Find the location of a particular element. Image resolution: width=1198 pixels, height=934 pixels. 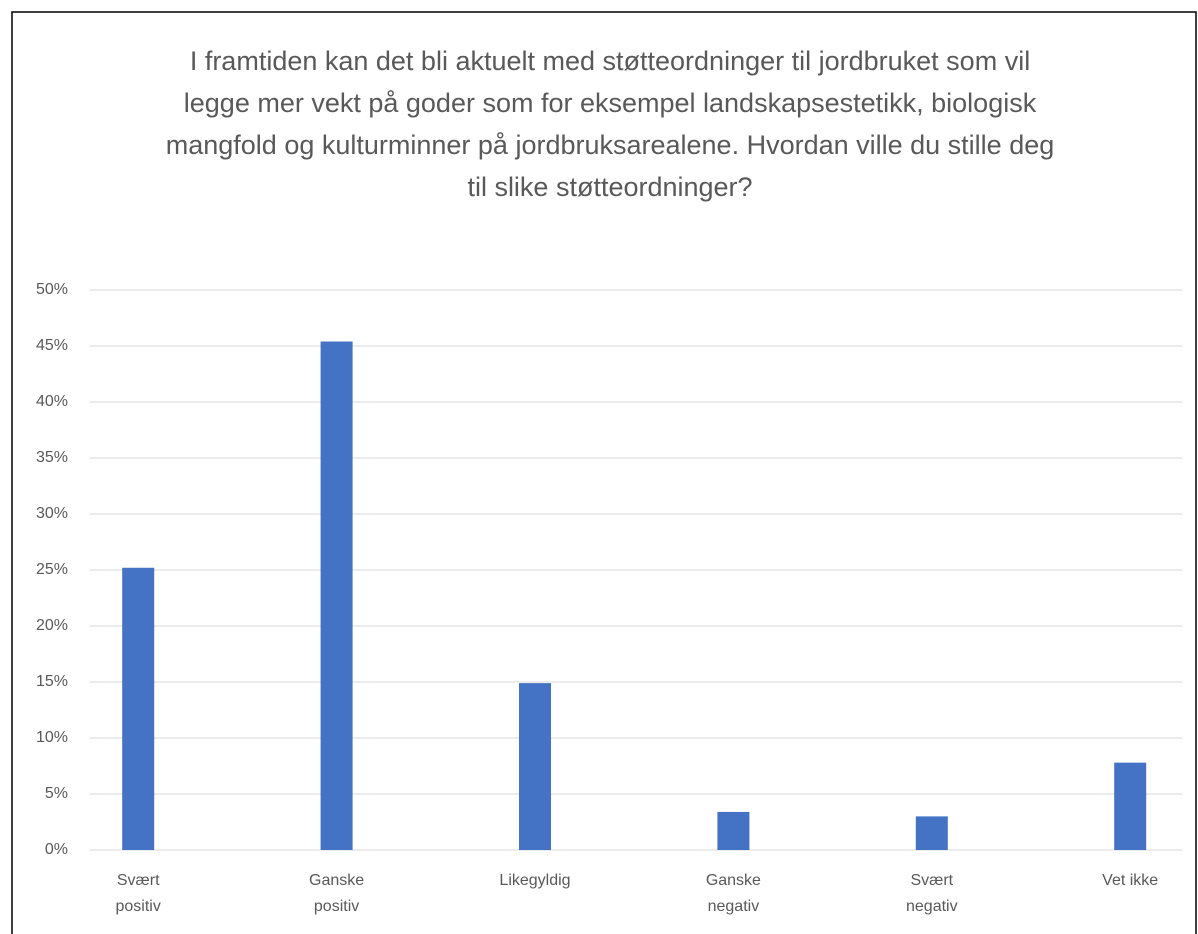

y-tick-label: 40% is located at coordinates (52, 401).